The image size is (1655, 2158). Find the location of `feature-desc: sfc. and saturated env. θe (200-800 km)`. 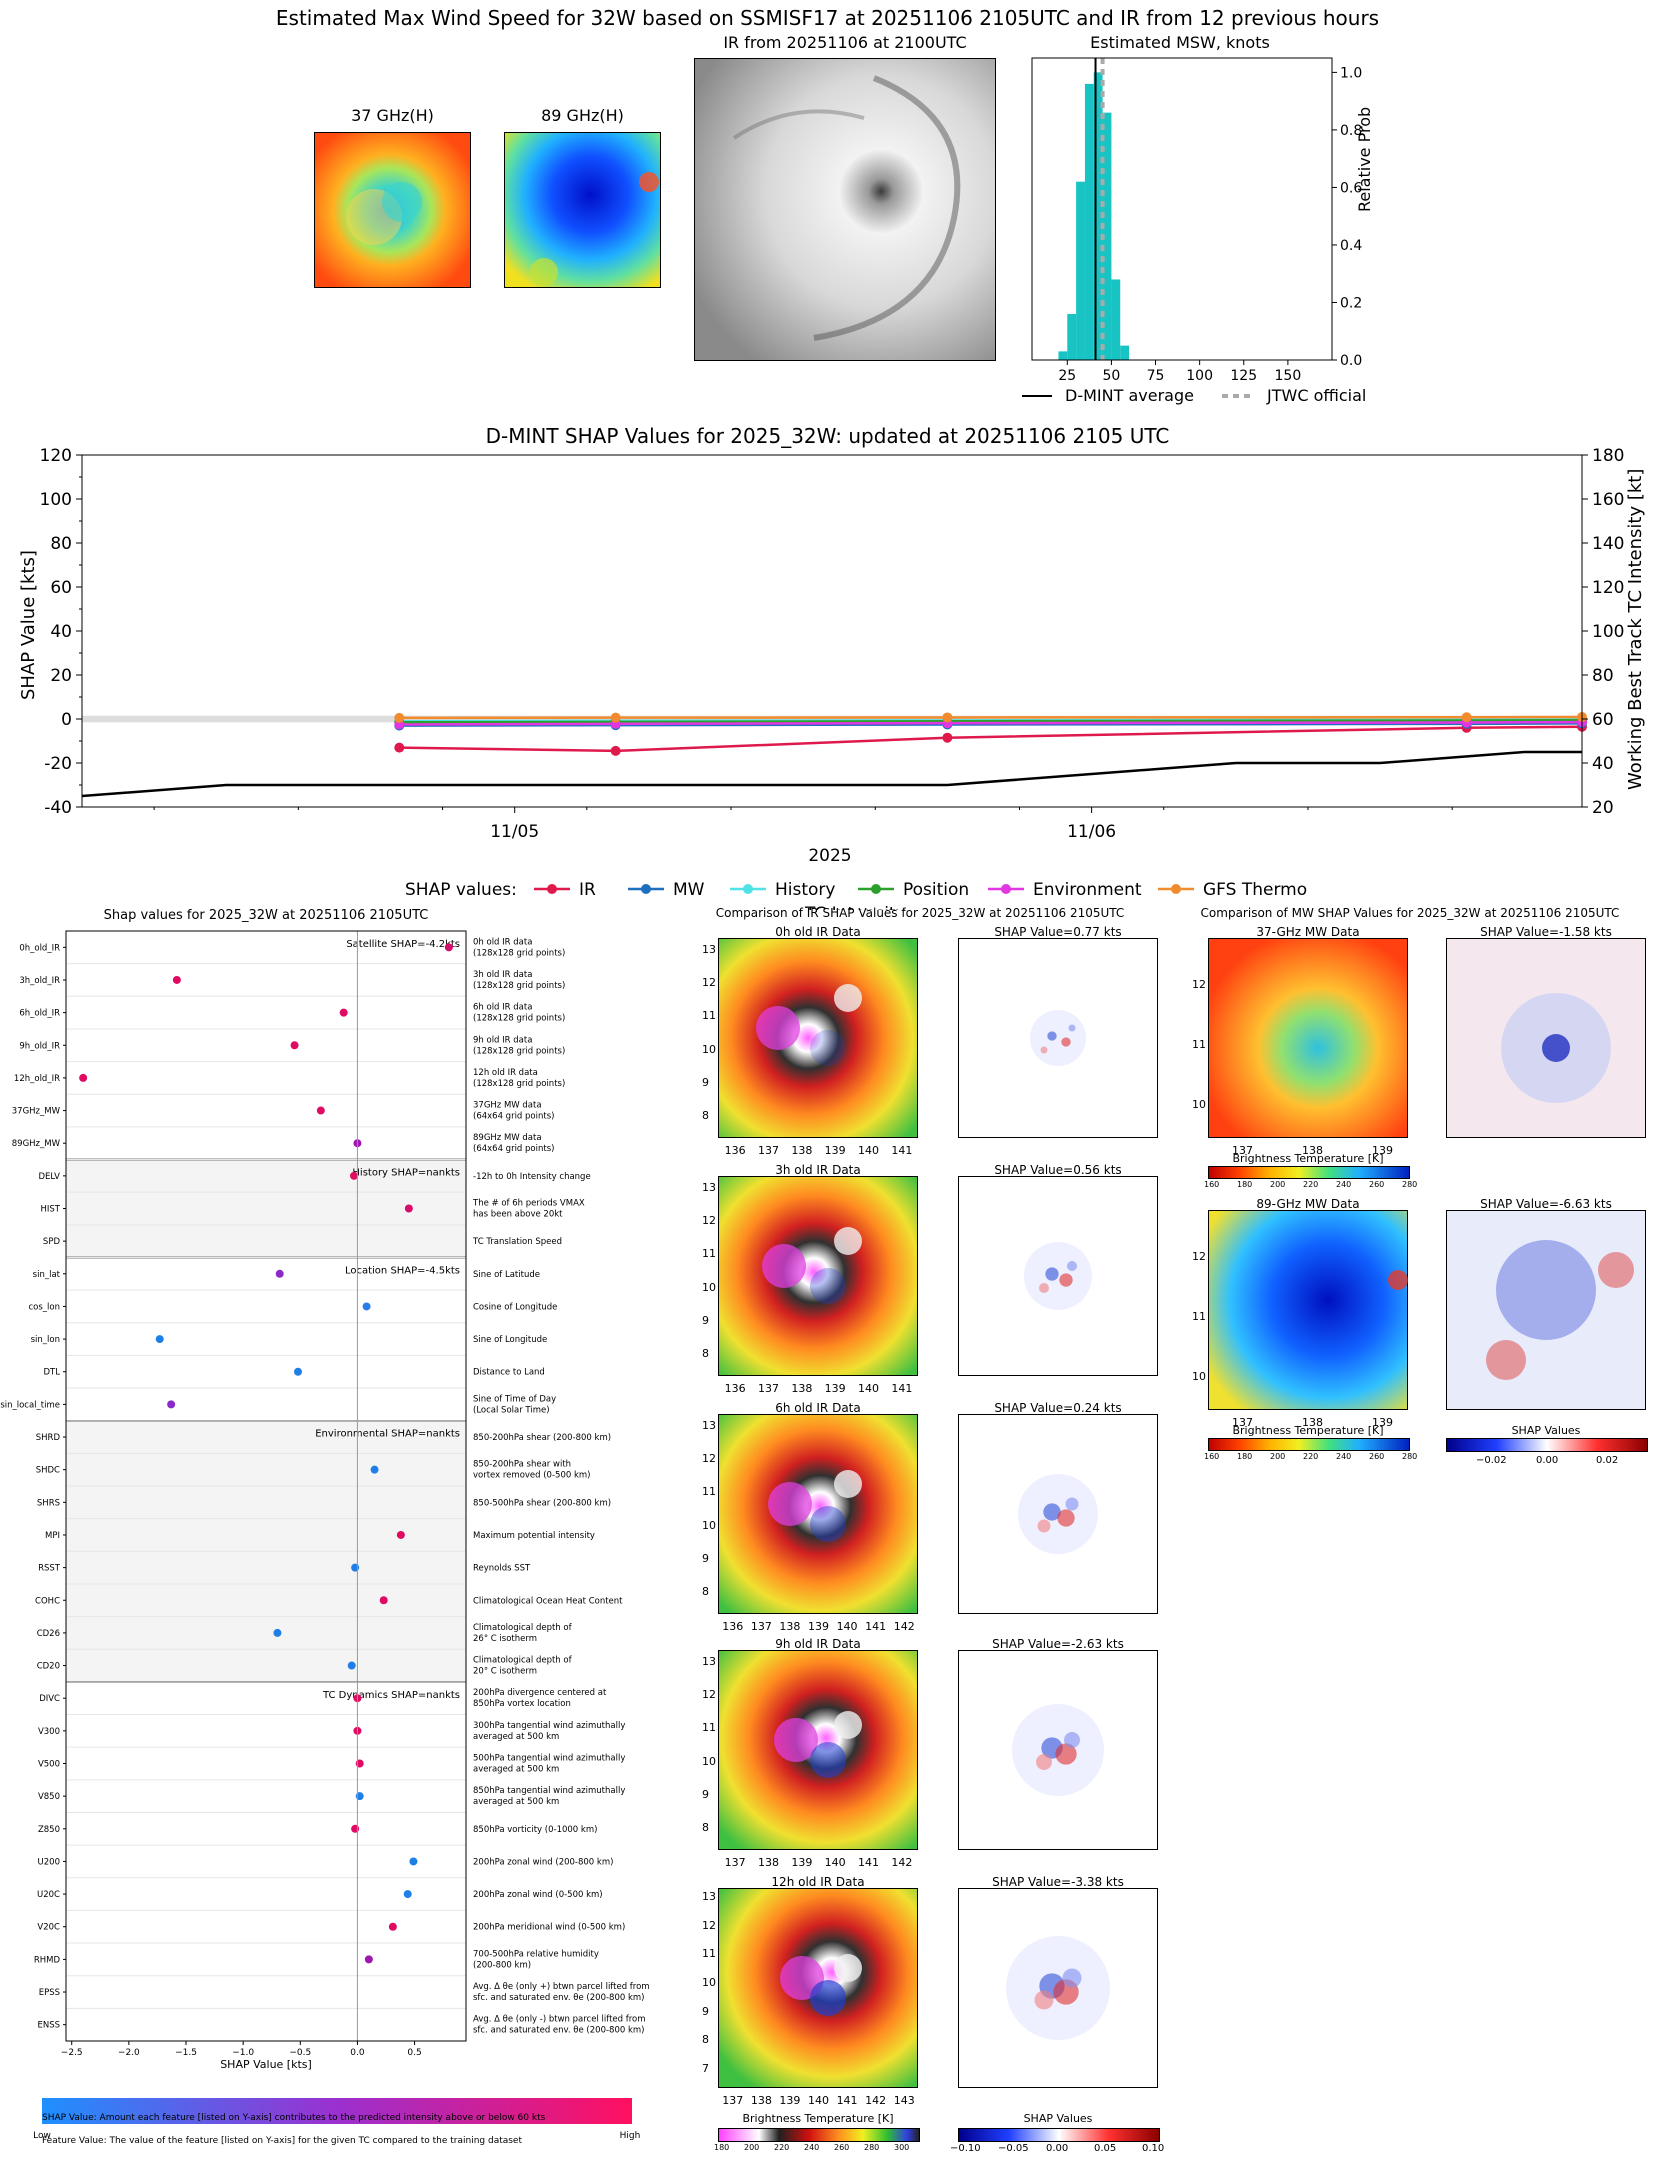

feature-desc: sfc. and saturated env. θe (200-800 km) is located at coordinates (559, 1998).